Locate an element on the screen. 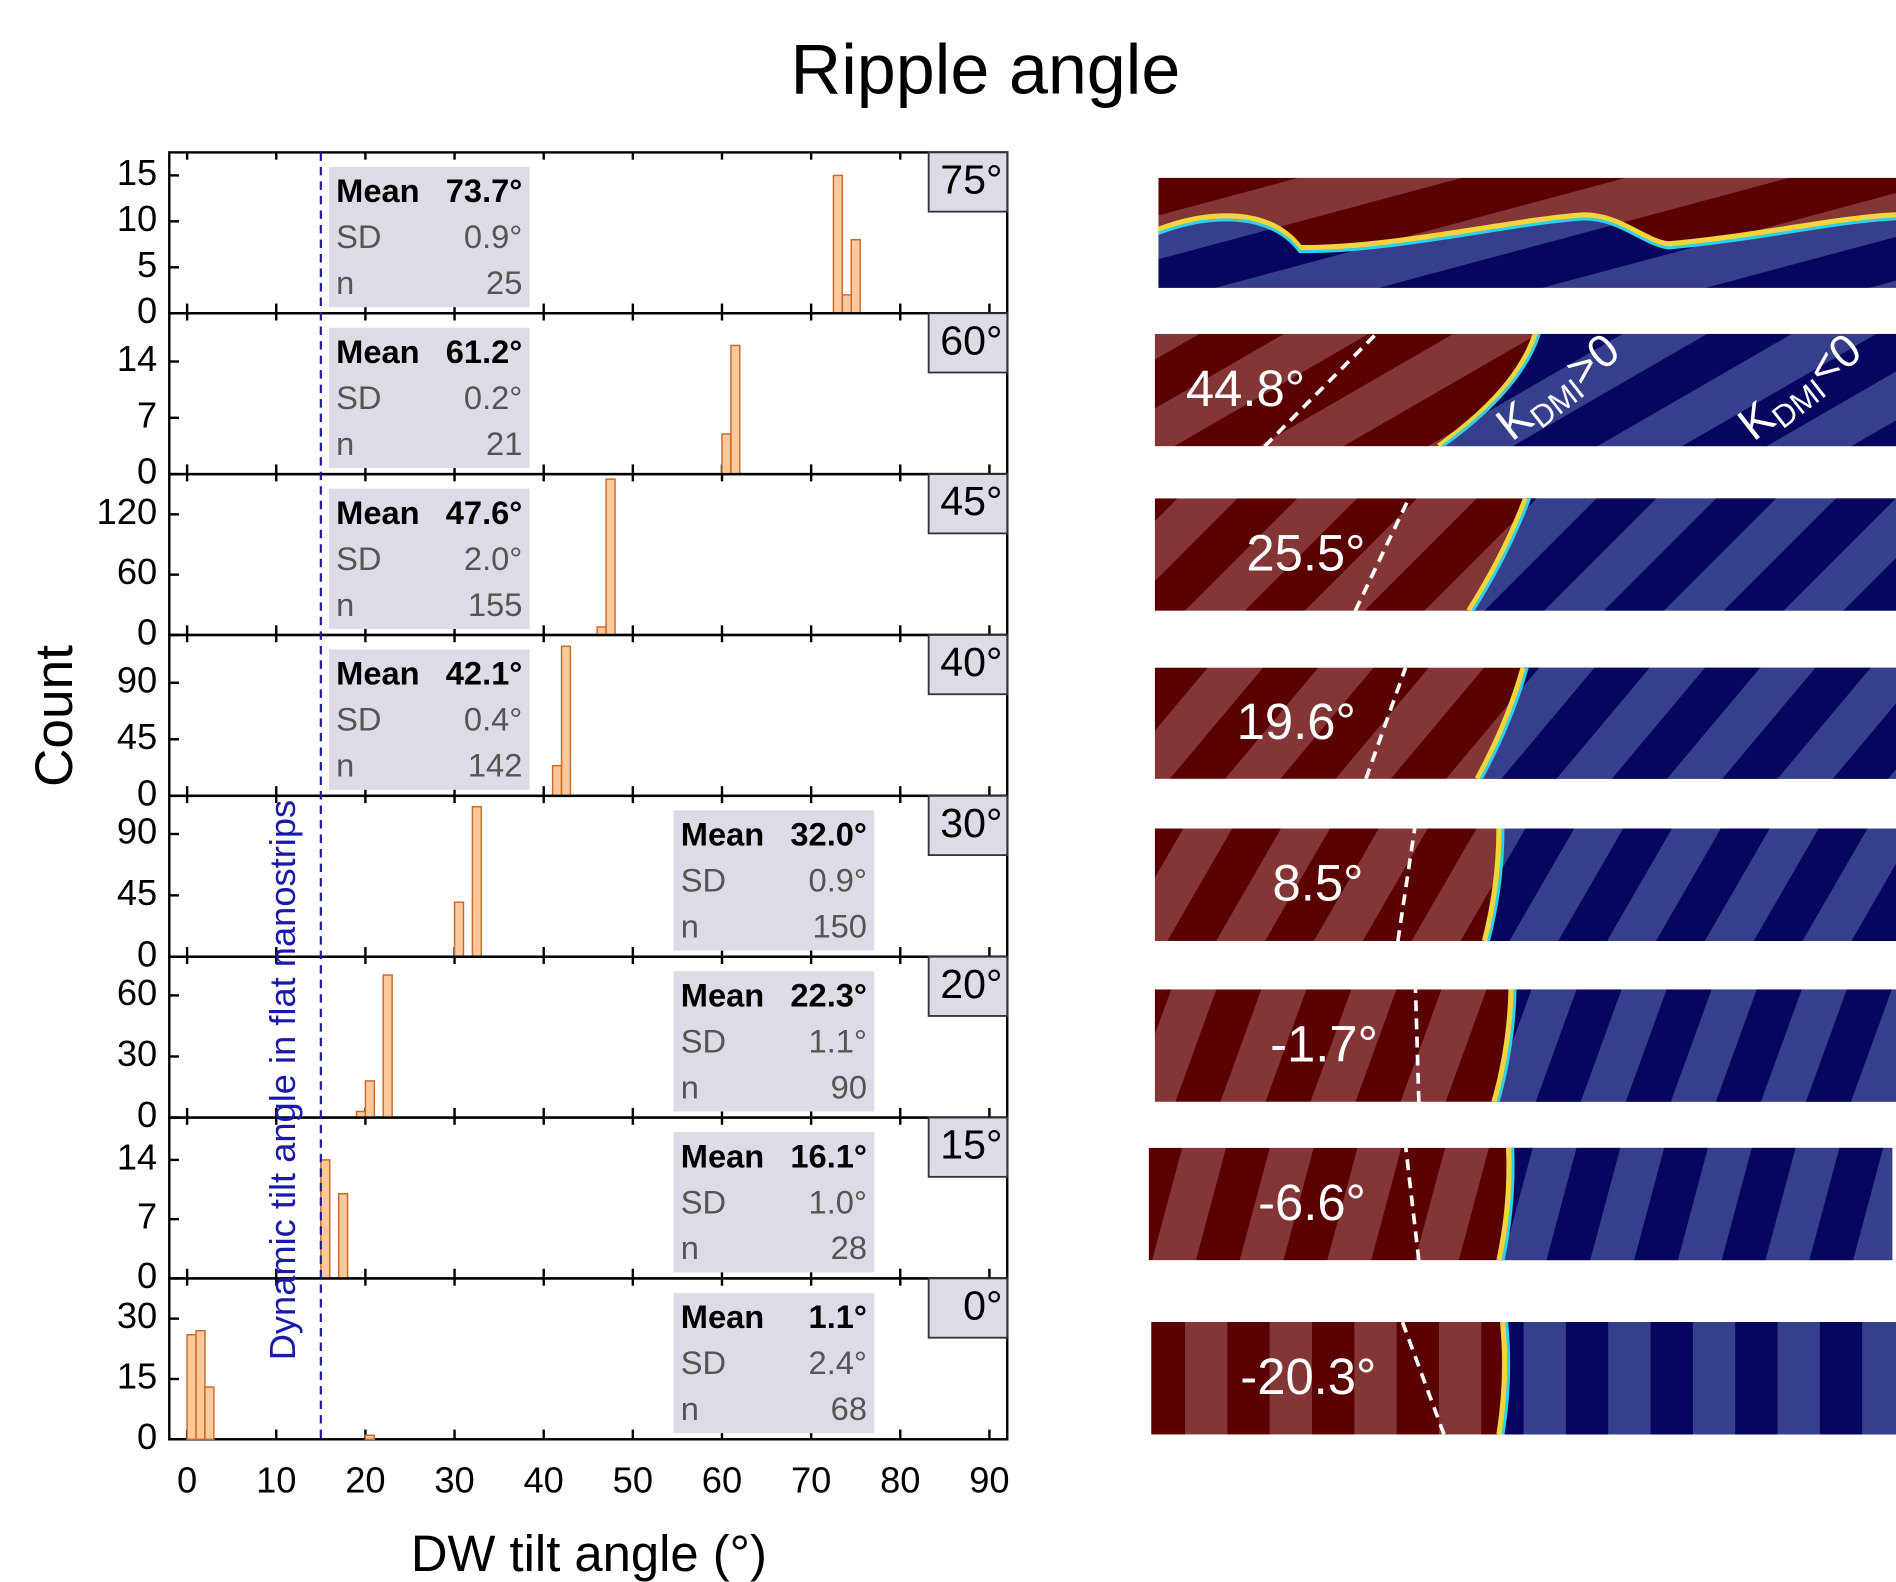 The image size is (1896, 1582). stat-value: 47.6° is located at coordinates (484, 512).